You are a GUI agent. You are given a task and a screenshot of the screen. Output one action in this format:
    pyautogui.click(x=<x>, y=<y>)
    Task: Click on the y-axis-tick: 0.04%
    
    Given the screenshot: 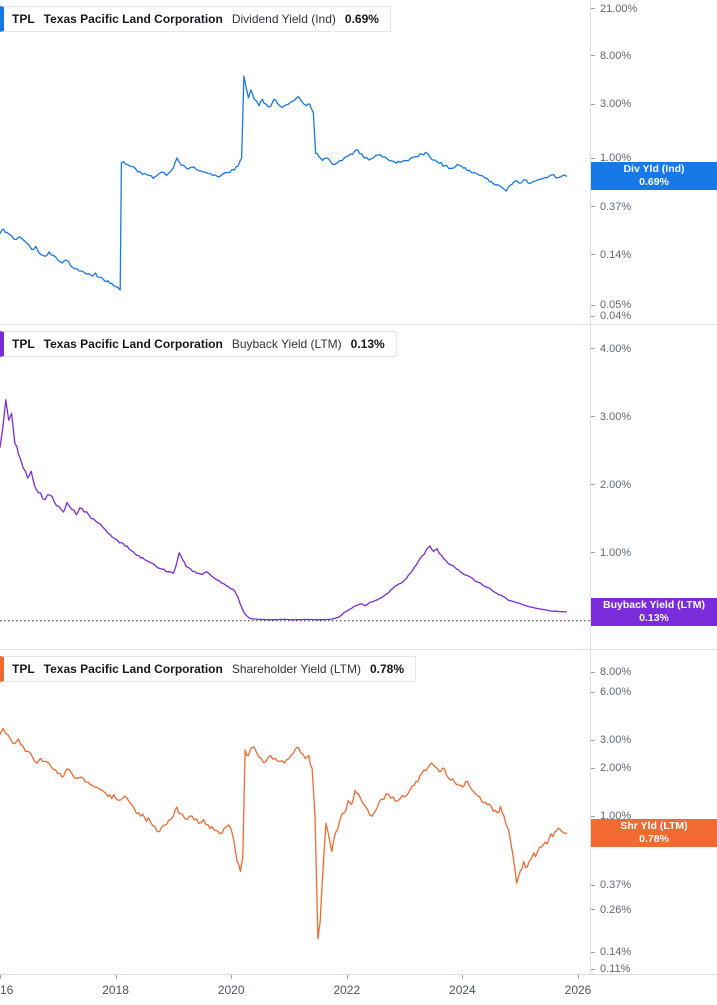 What is the action you would take?
    pyautogui.click(x=611, y=316)
    